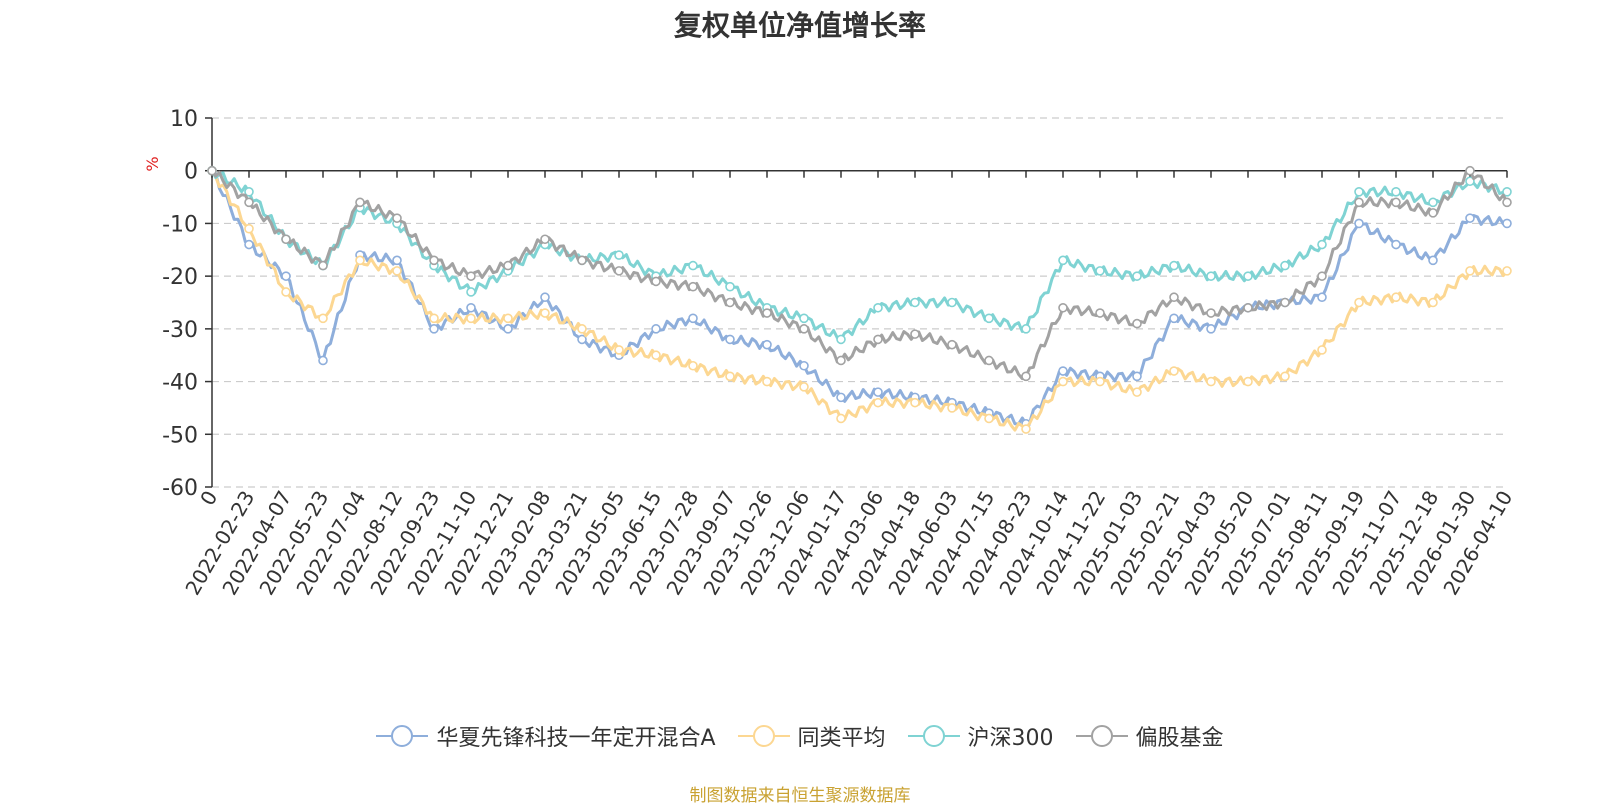 Image resolution: width=1600 pixels, height=806 pixels. What do you see at coordinates (180, 435) in the screenshot?
I see `y-tick-label: -50` at bounding box center [180, 435].